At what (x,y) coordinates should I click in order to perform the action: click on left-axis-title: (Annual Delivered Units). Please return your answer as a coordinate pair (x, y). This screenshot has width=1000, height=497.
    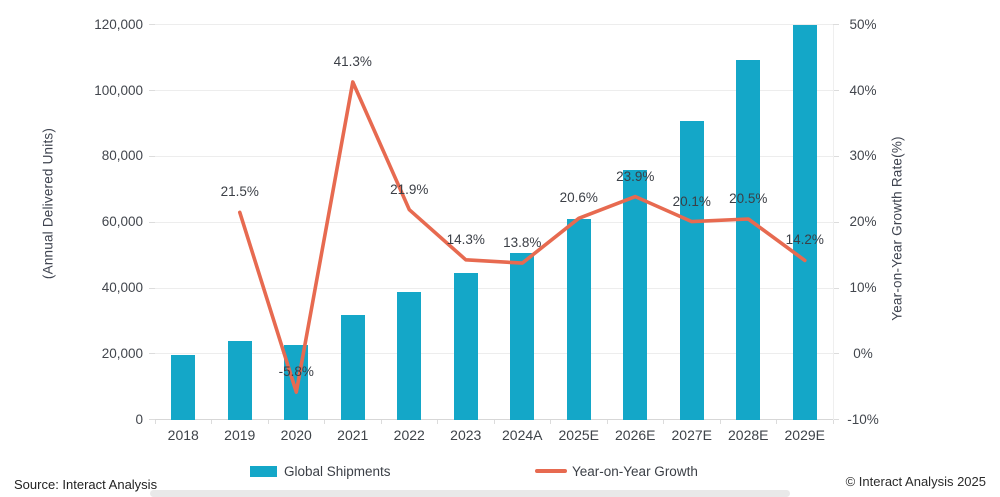
    Looking at the image, I should click on (48, 203).